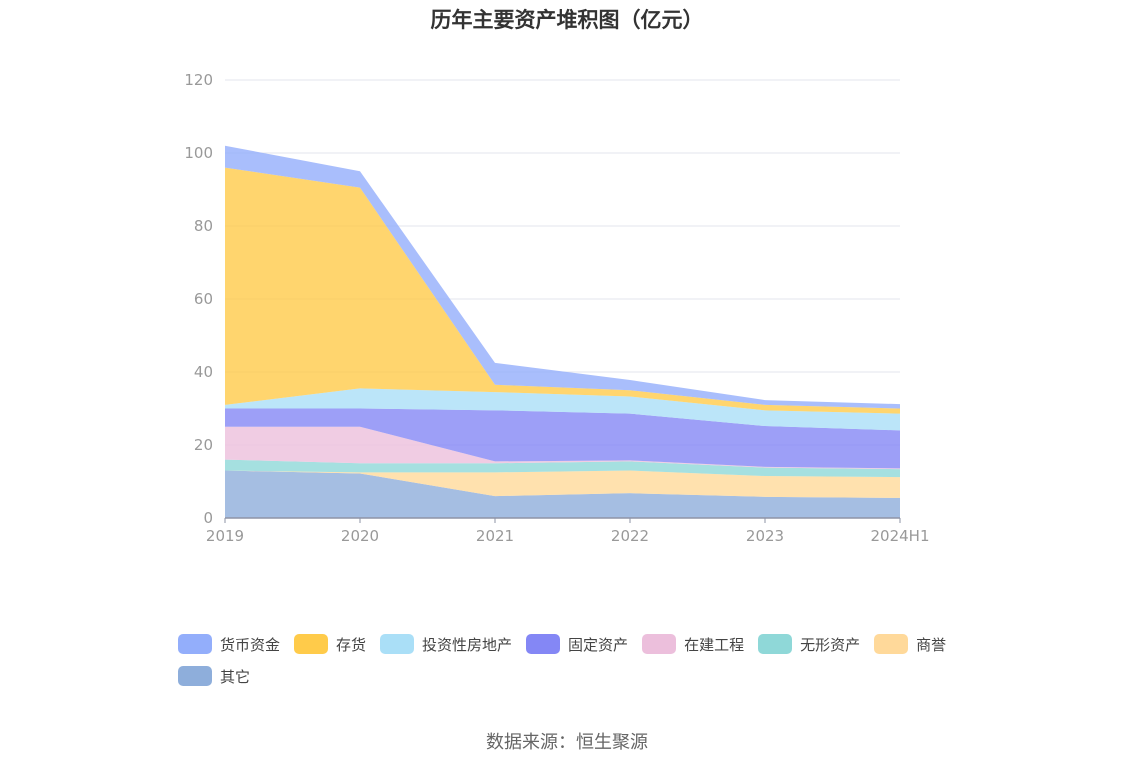 Image resolution: width=1134 pixels, height=766 pixels. What do you see at coordinates (630, 536) in the screenshot?
I see `x-tick-label: 2022` at bounding box center [630, 536].